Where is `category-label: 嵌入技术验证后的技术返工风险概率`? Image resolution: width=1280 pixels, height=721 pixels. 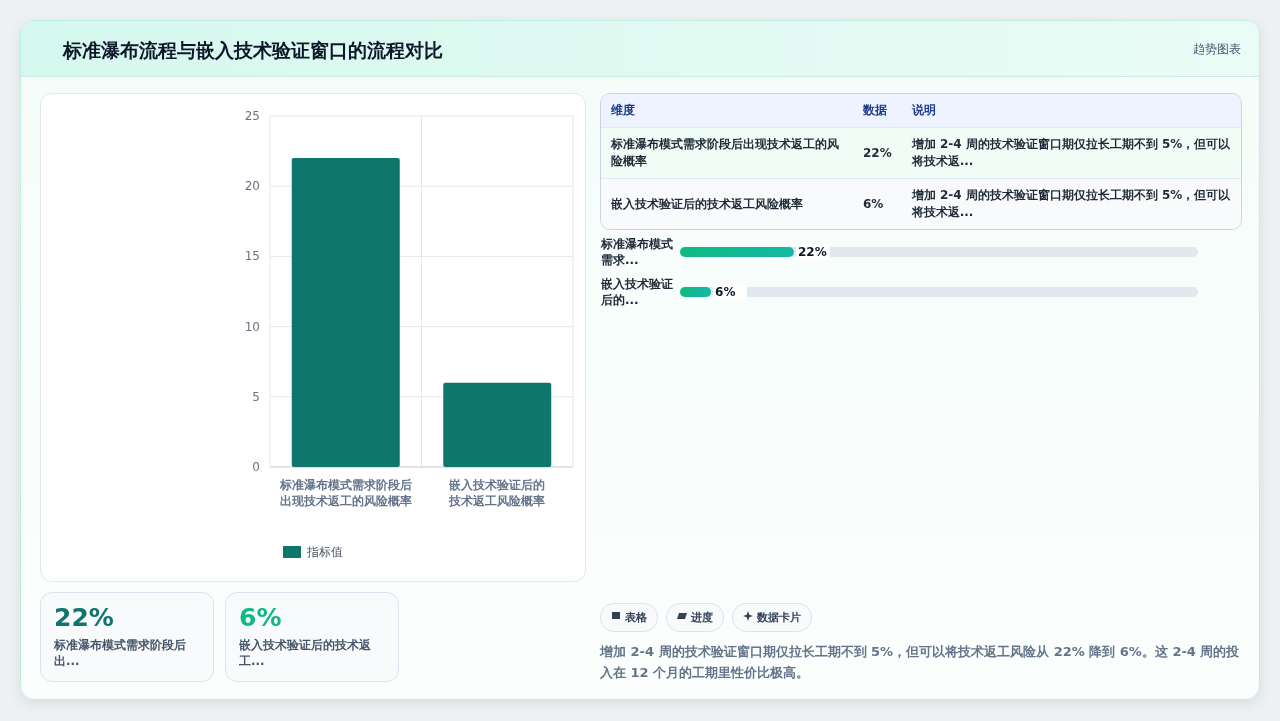 category-label: 嵌入技术验证后的技术返工风险概率 is located at coordinates (727, 203).